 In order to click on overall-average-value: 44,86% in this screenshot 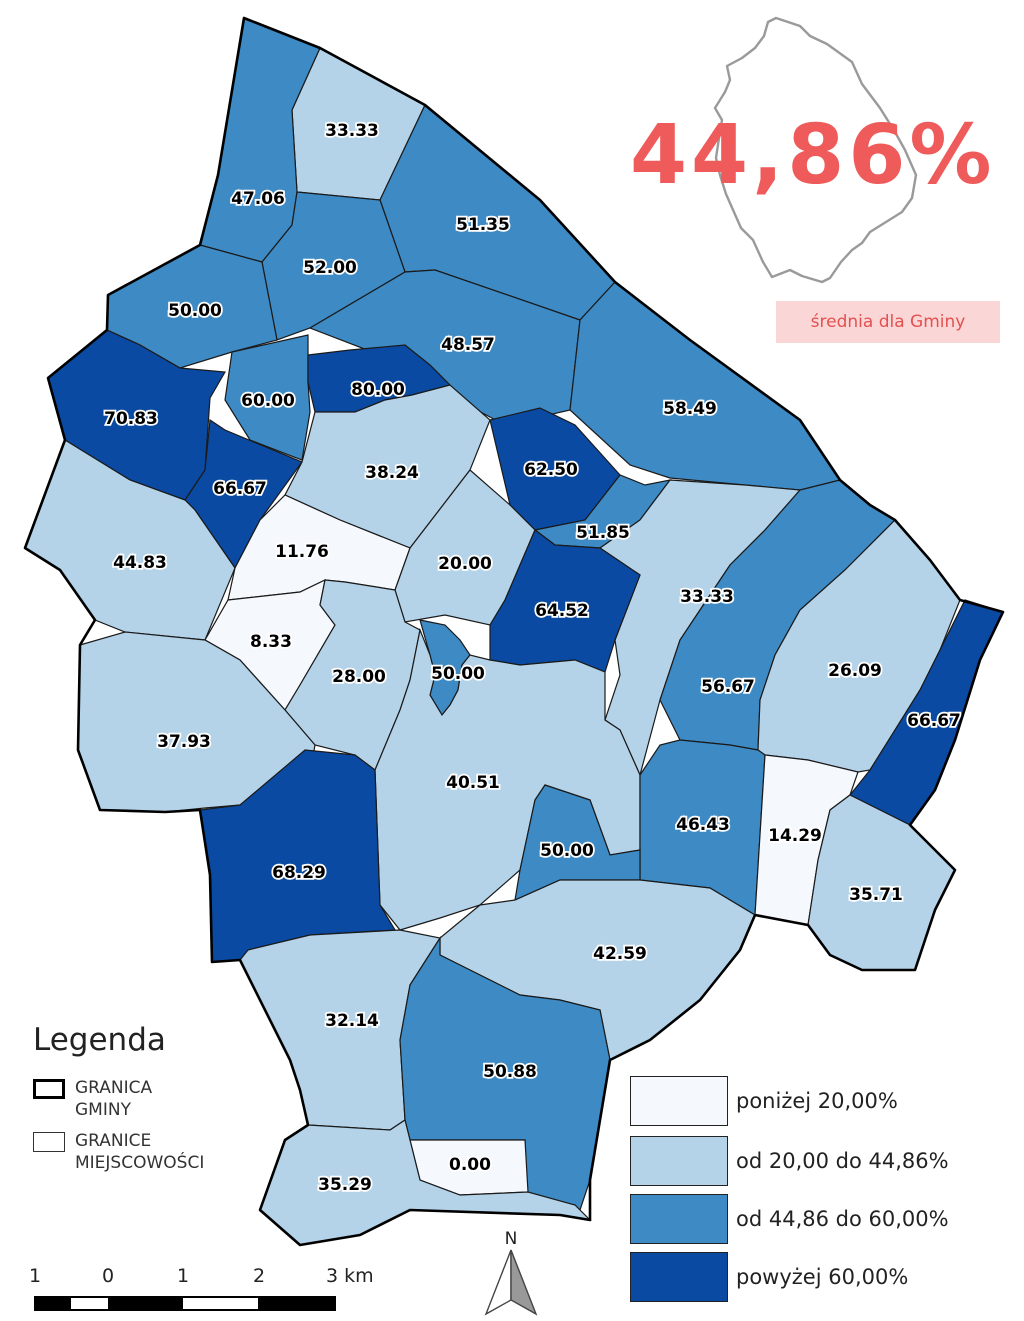, I will do `click(813, 155)`.